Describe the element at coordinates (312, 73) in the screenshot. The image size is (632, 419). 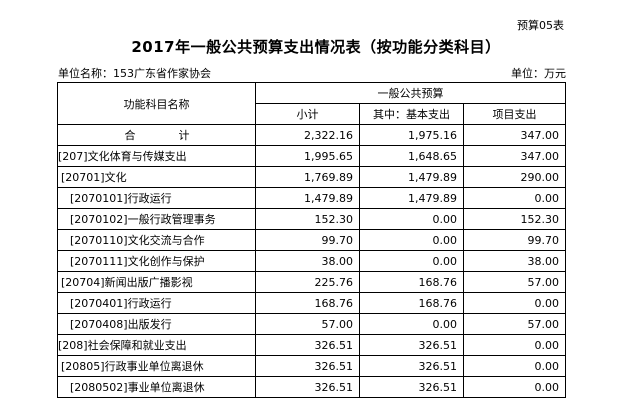
I see `unit-info-row: 单位名称：153广东省作家协会 单位：万元` at that location.